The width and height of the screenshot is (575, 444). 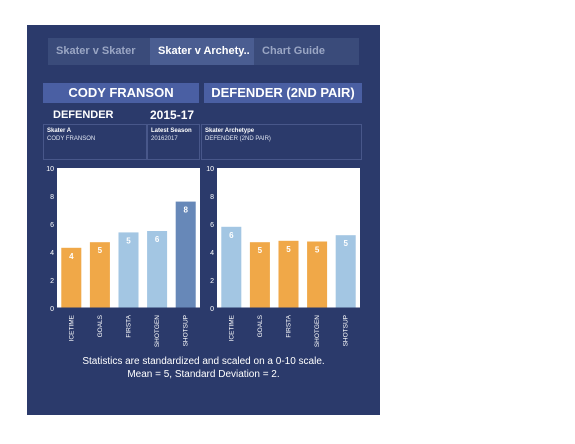 I want to click on skater-archetype-value: DEFENDER (2ND PAIR), so click(x=238, y=139).